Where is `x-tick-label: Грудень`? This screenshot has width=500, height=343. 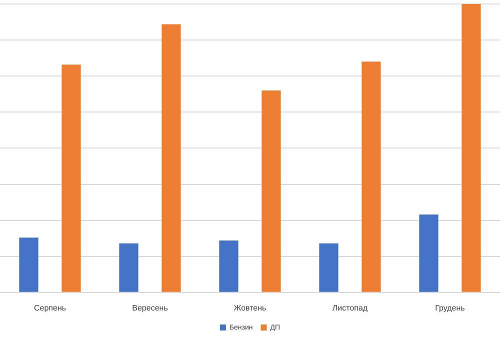
x-tick-label: Грудень is located at coordinates (450, 307).